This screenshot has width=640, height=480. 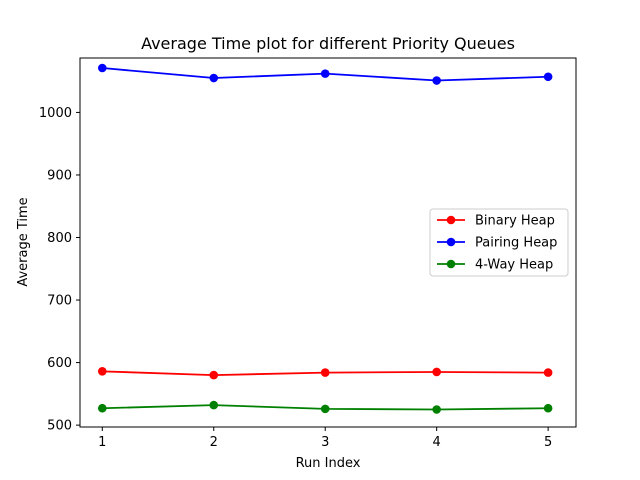 I want to click on legend: Binary Heap Pairing Heap 4-Way Heap, so click(x=499, y=242).